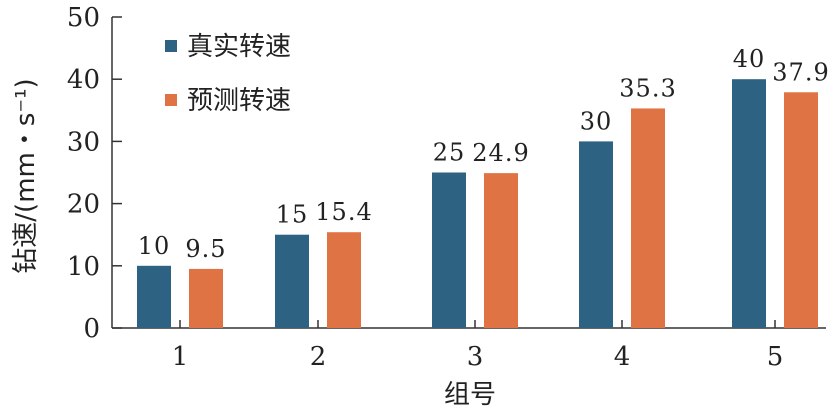 This screenshot has width=828, height=415. What do you see at coordinates (775, 357) in the screenshot?
I see `x-tick-label: 5` at bounding box center [775, 357].